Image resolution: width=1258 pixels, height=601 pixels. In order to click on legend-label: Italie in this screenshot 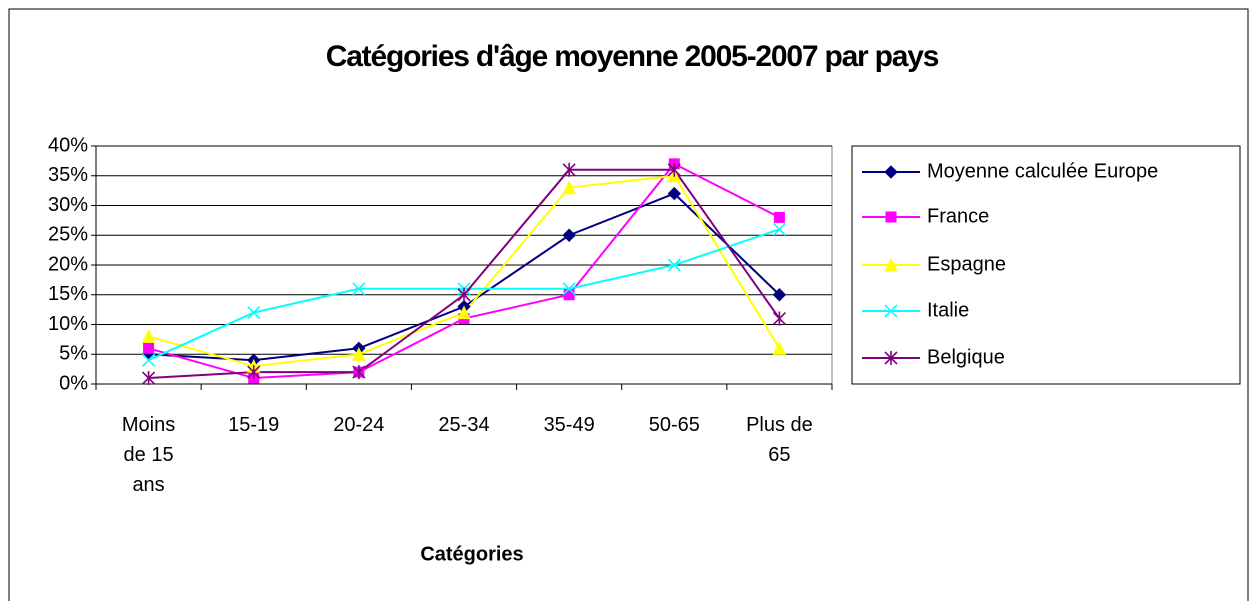, I will do `click(948, 310)`.